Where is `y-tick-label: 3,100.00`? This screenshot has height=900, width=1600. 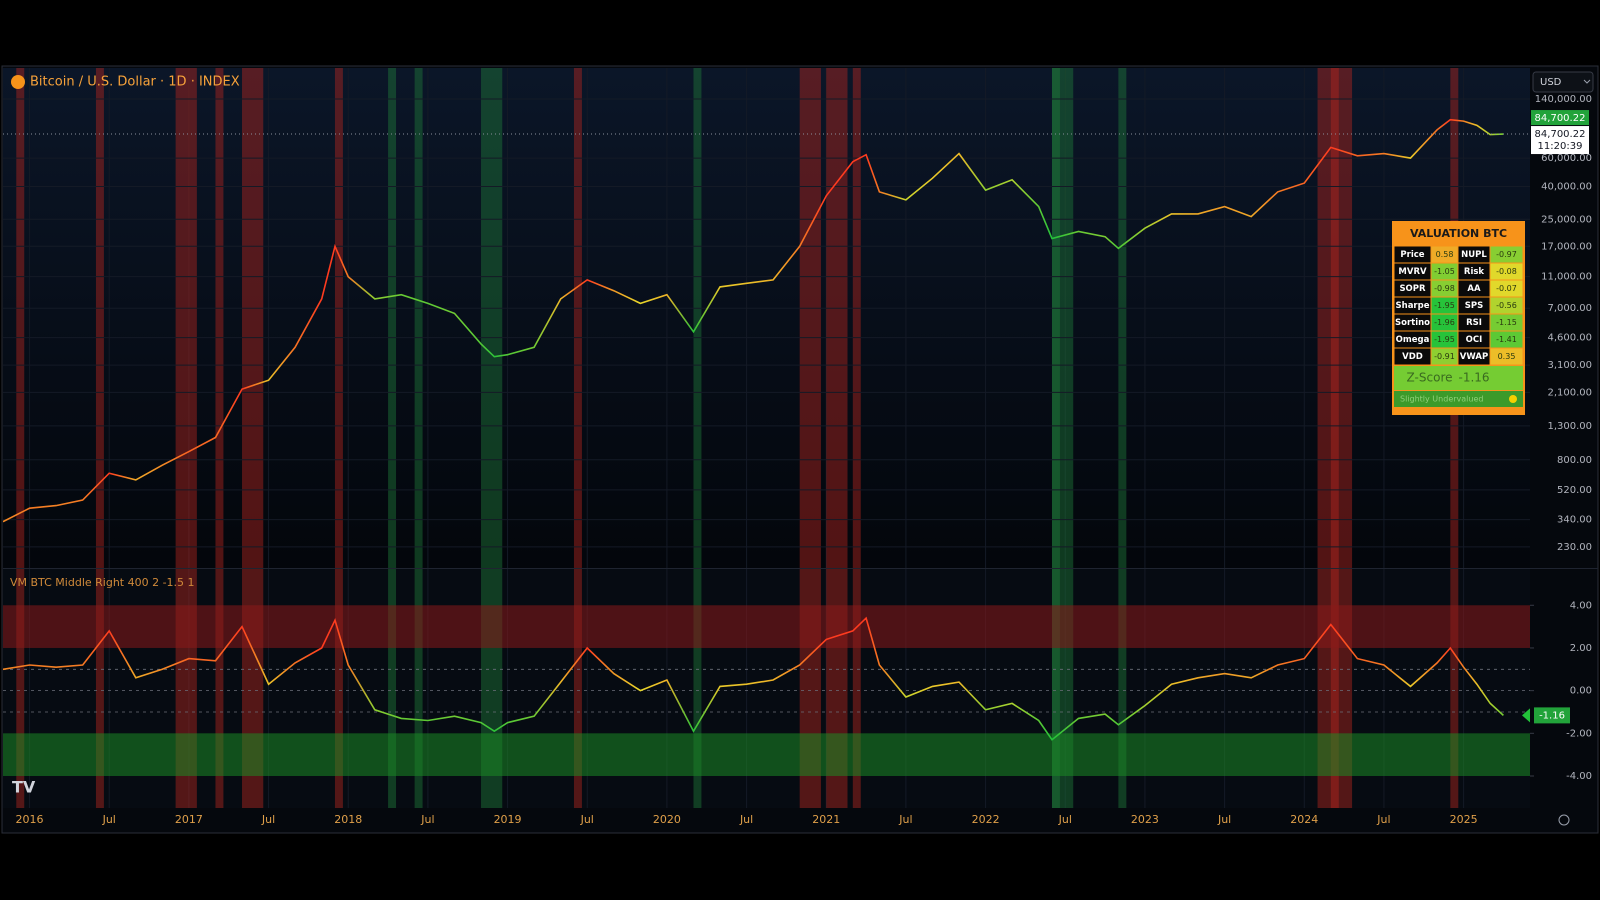 y-tick-label: 3,100.00 is located at coordinates (1569, 365).